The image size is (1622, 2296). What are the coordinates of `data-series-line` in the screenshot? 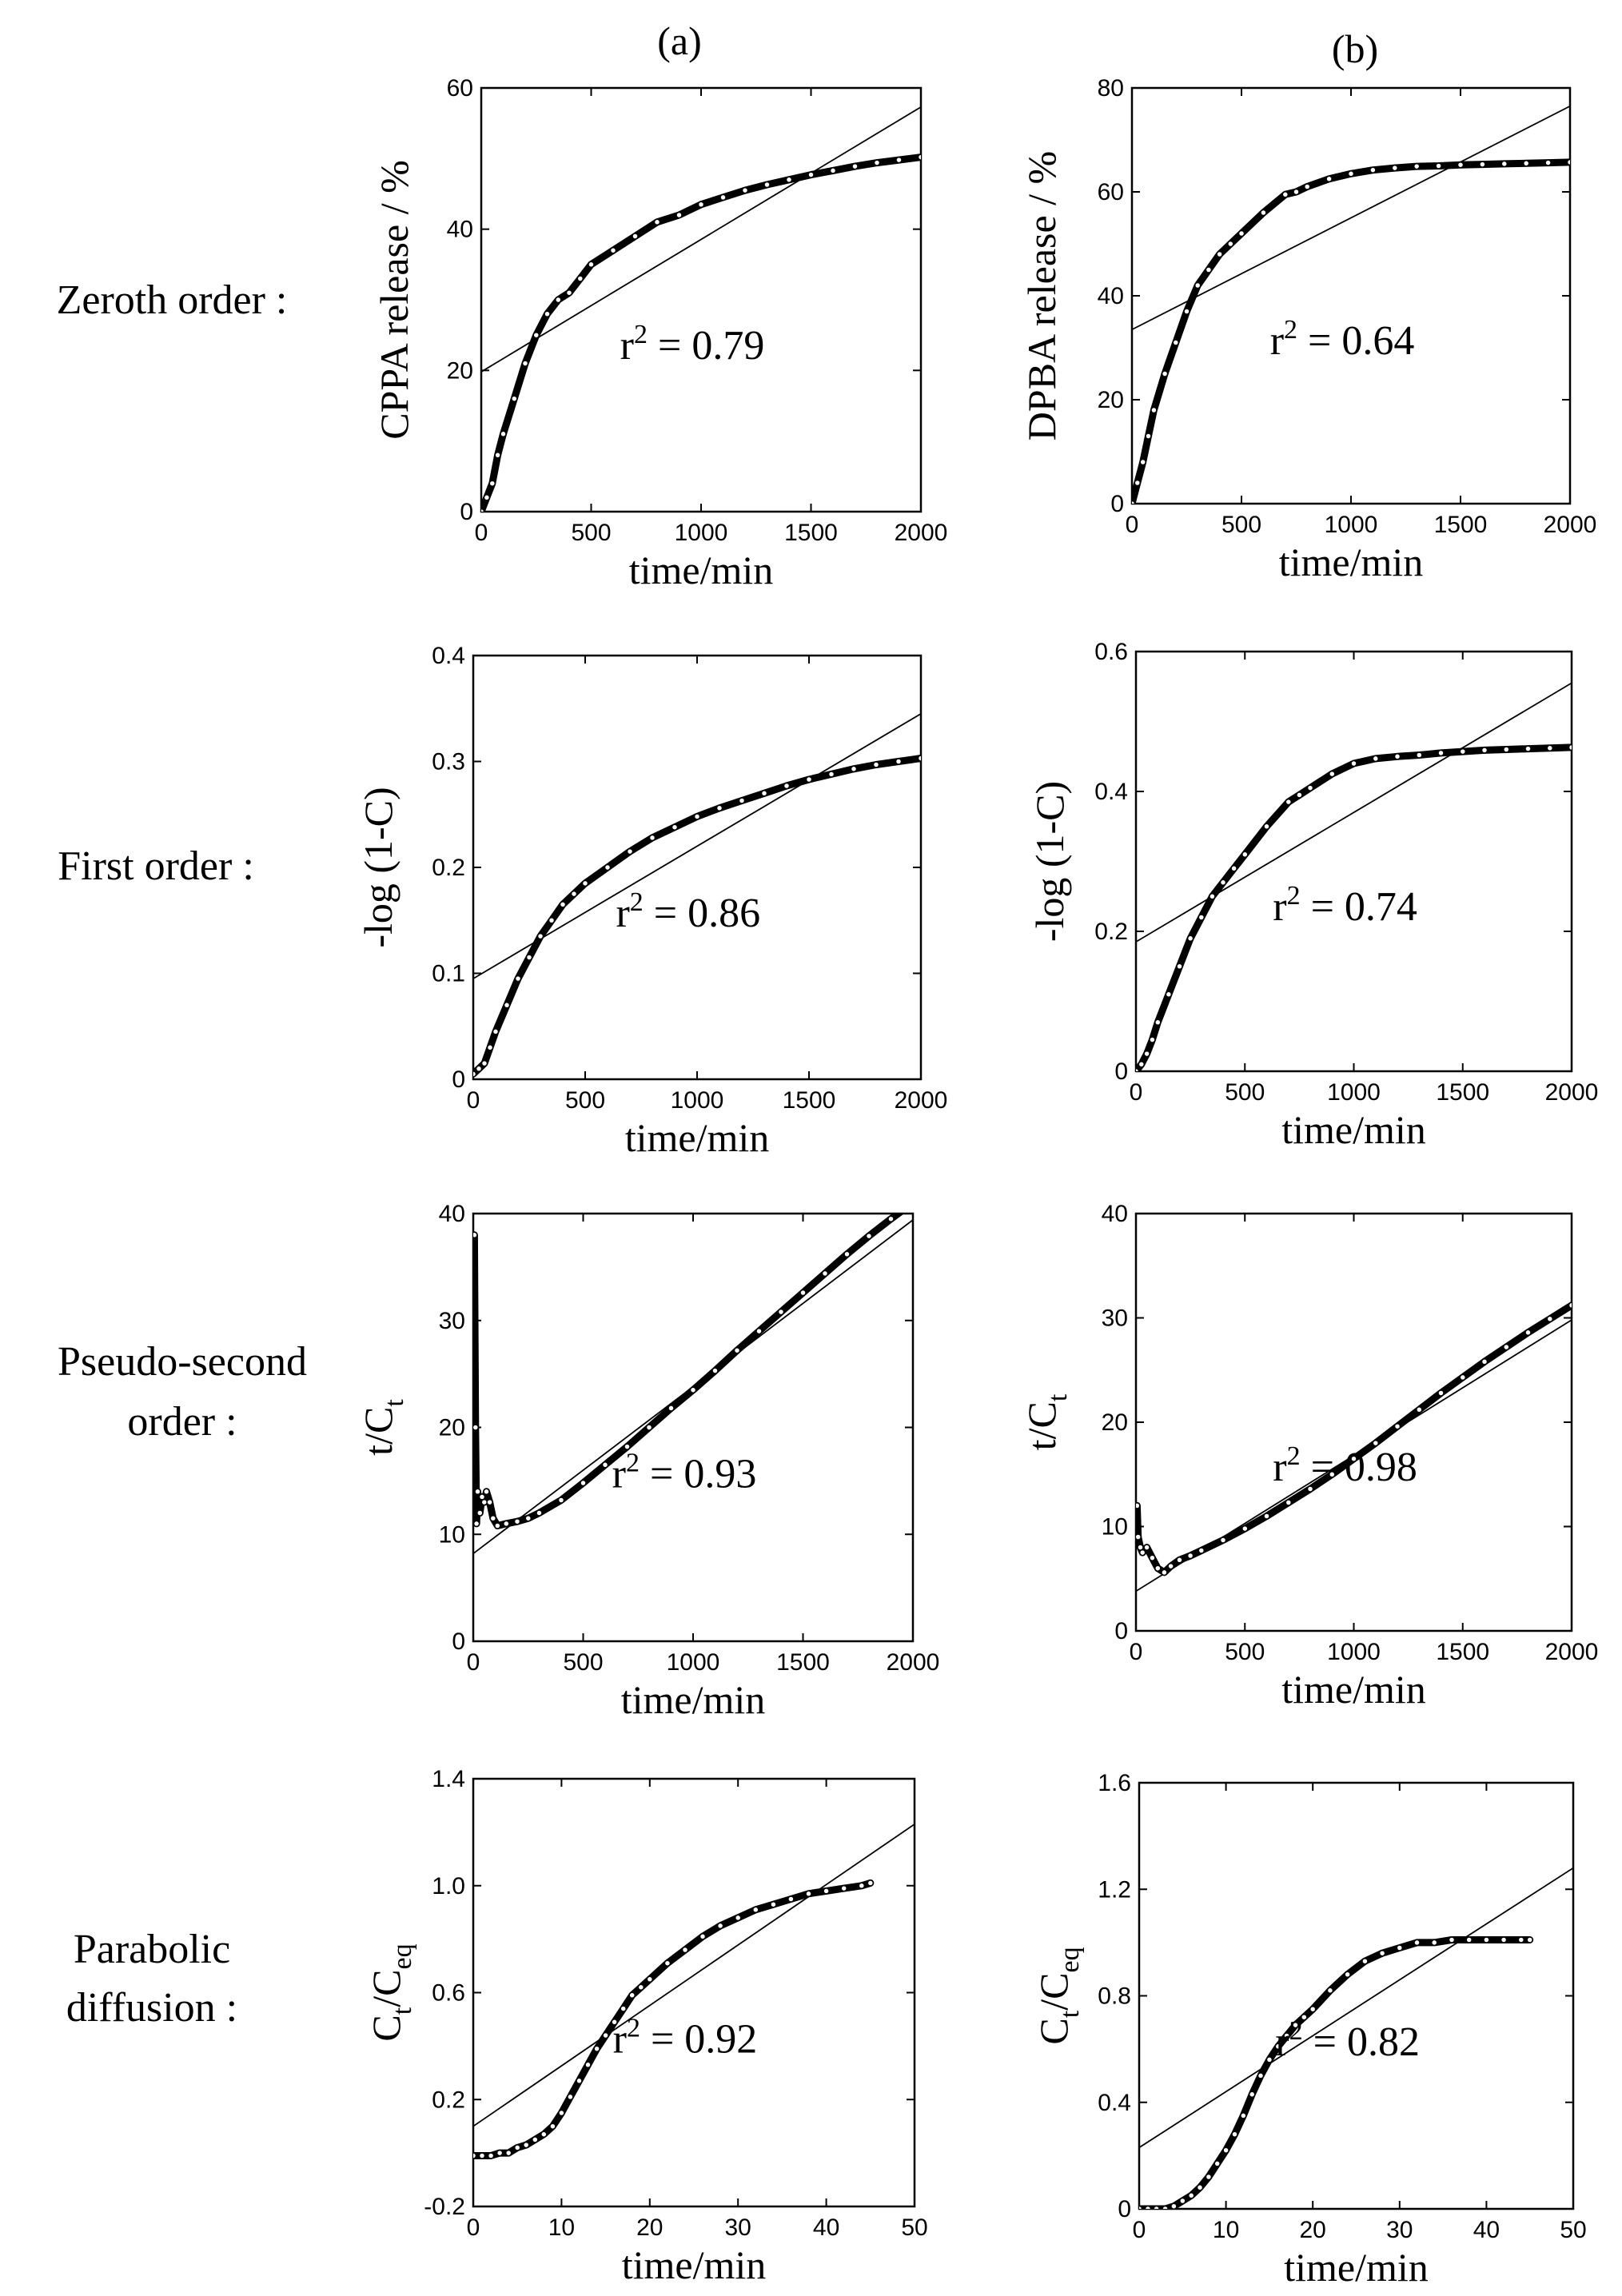 It's located at (674, 2019).